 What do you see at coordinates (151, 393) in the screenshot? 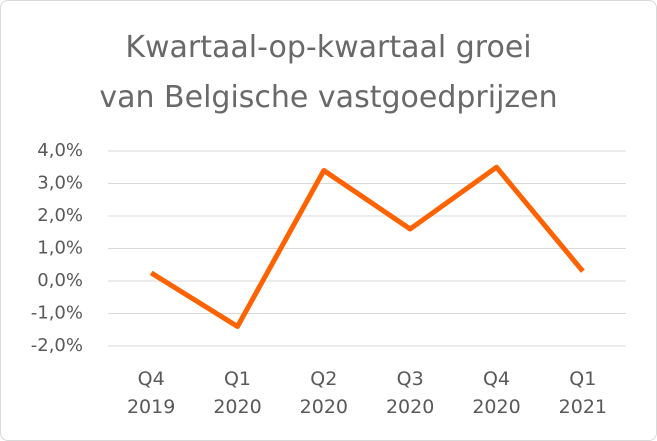
I see `x-tick-label: Q4 2019` at bounding box center [151, 393].